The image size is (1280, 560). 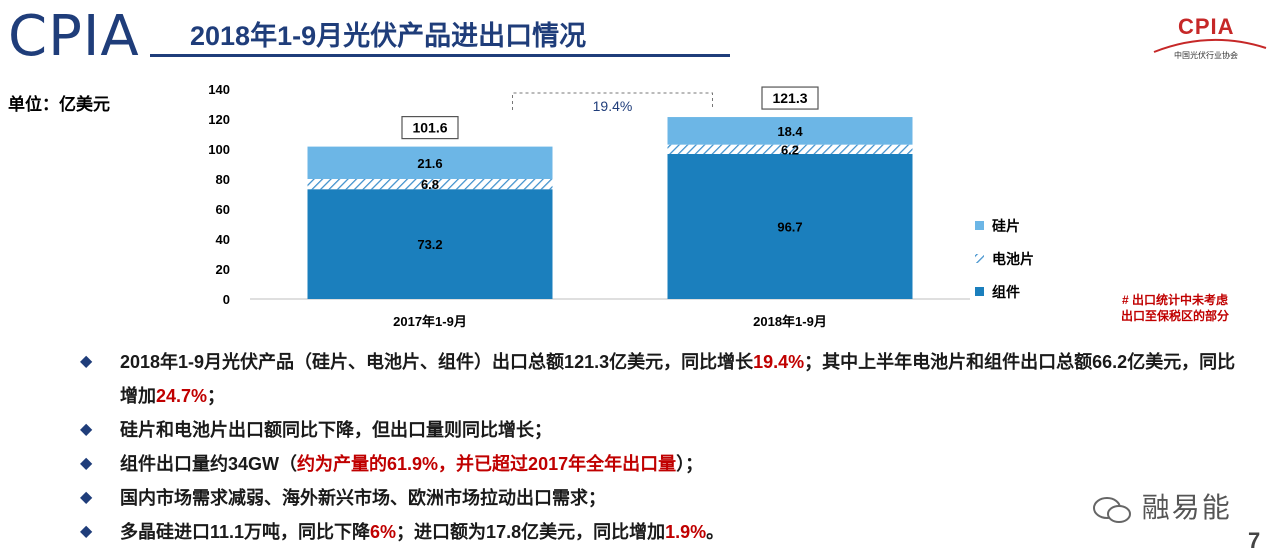 I want to click on total-label: 121.3, so click(x=789, y=98).